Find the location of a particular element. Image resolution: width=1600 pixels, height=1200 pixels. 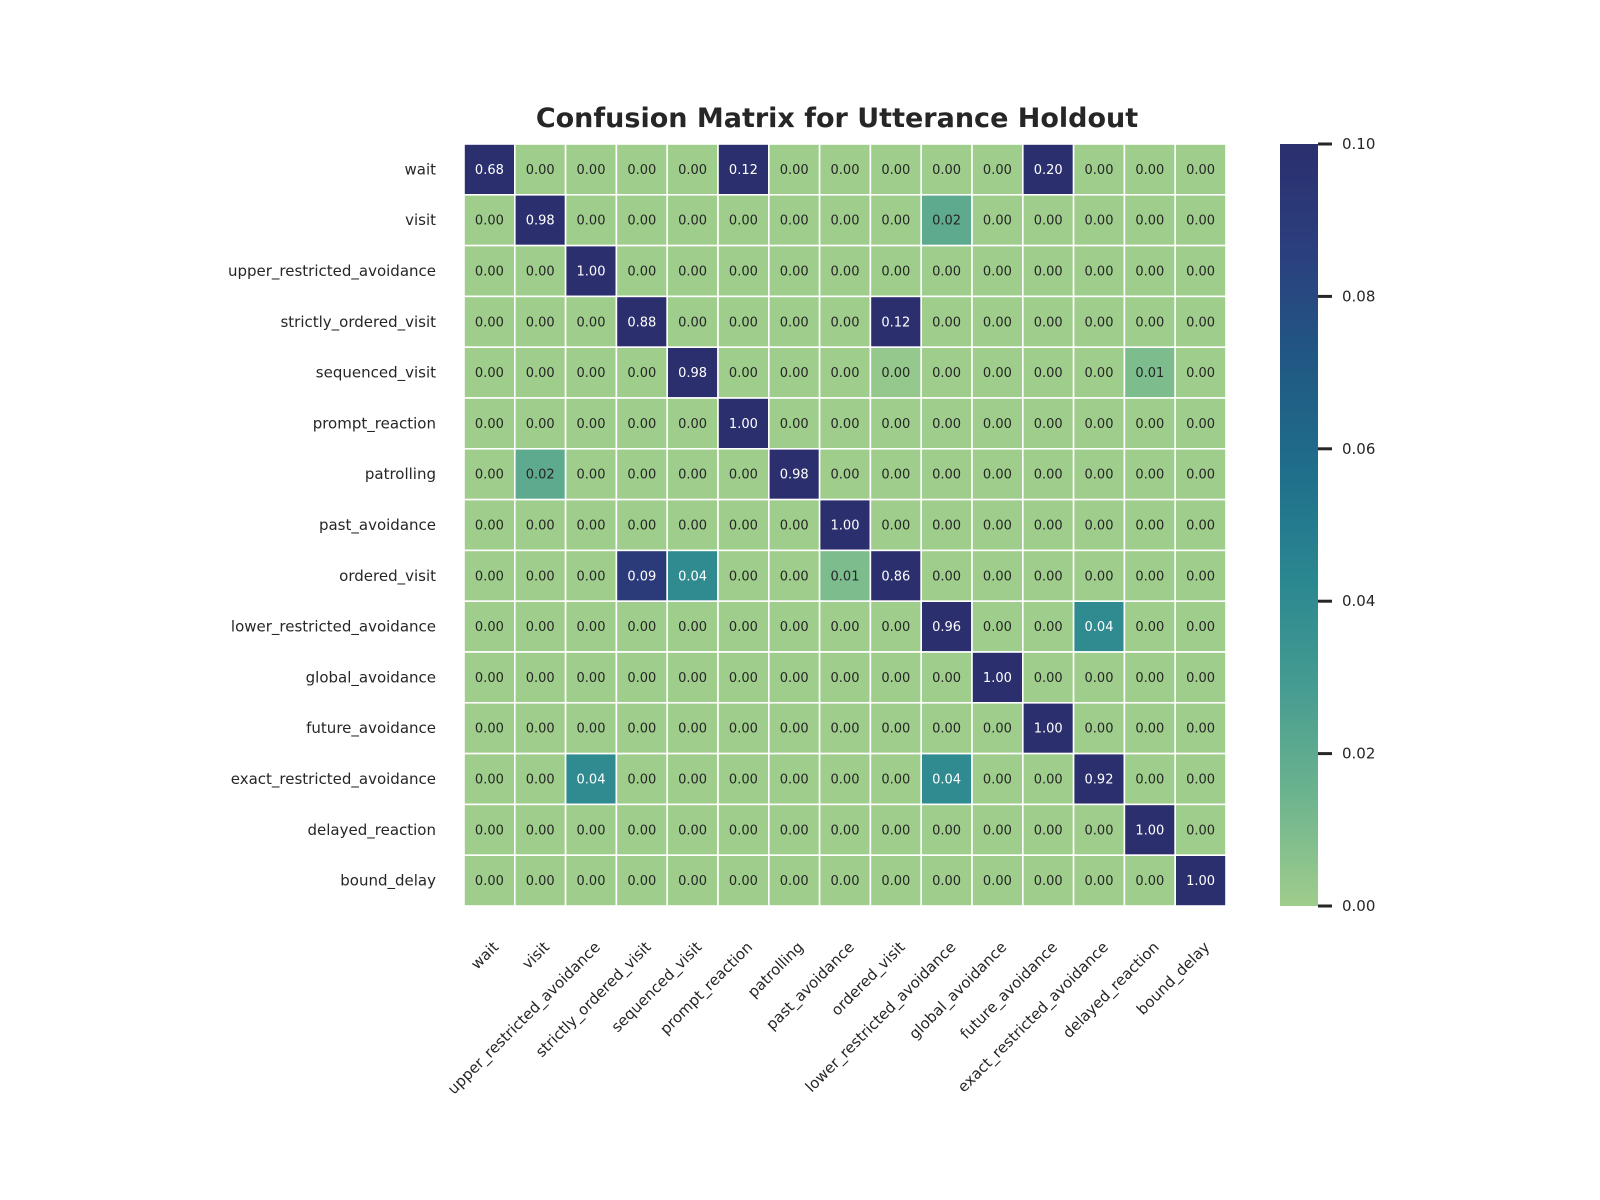

colorbar-tick-label: 0.06 is located at coordinates (1358, 449).